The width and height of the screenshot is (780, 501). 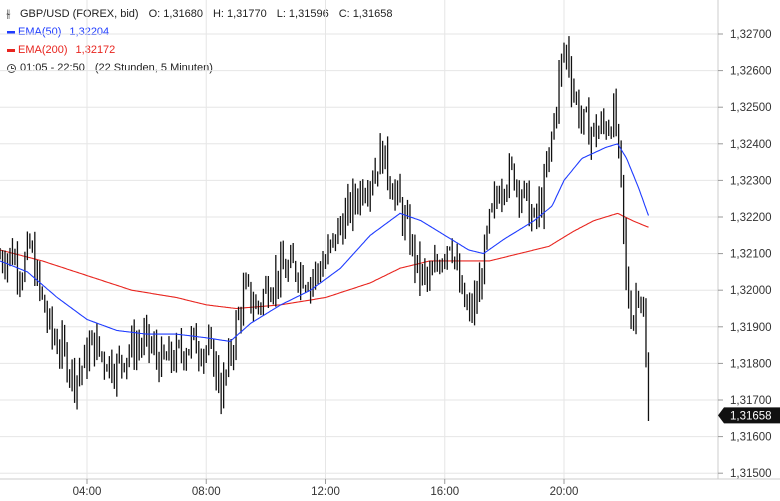 What do you see at coordinates (751, 438) in the screenshot?
I see `y-tick-label: 1,31600` at bounding box center [751, 438].